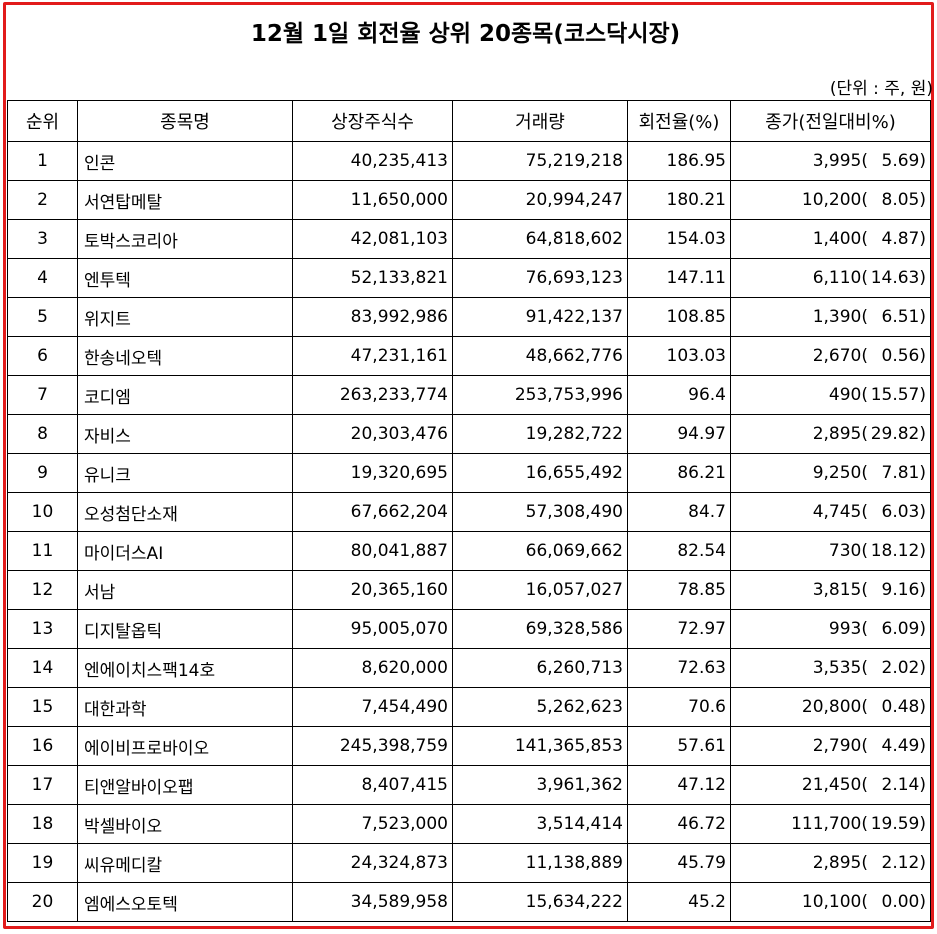 This screenshot has width=937, height=934. I want to click on cell-stock-name: 디지탈옵틱, so click(185, 629).